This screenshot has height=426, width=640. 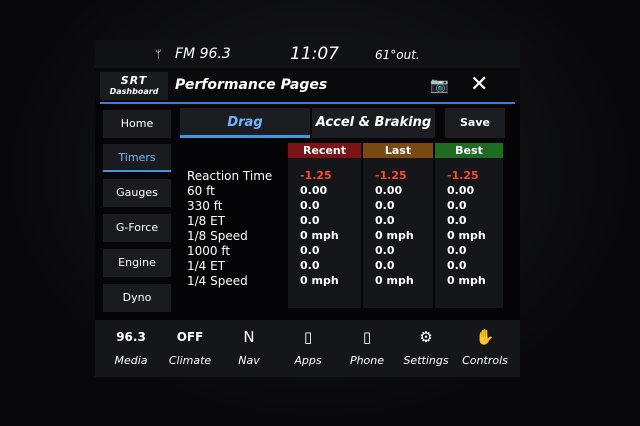 What do you see at coordinates (131, 360) in the screenshot?
I see `nav-label: Media` at bounding box center [131, 360].